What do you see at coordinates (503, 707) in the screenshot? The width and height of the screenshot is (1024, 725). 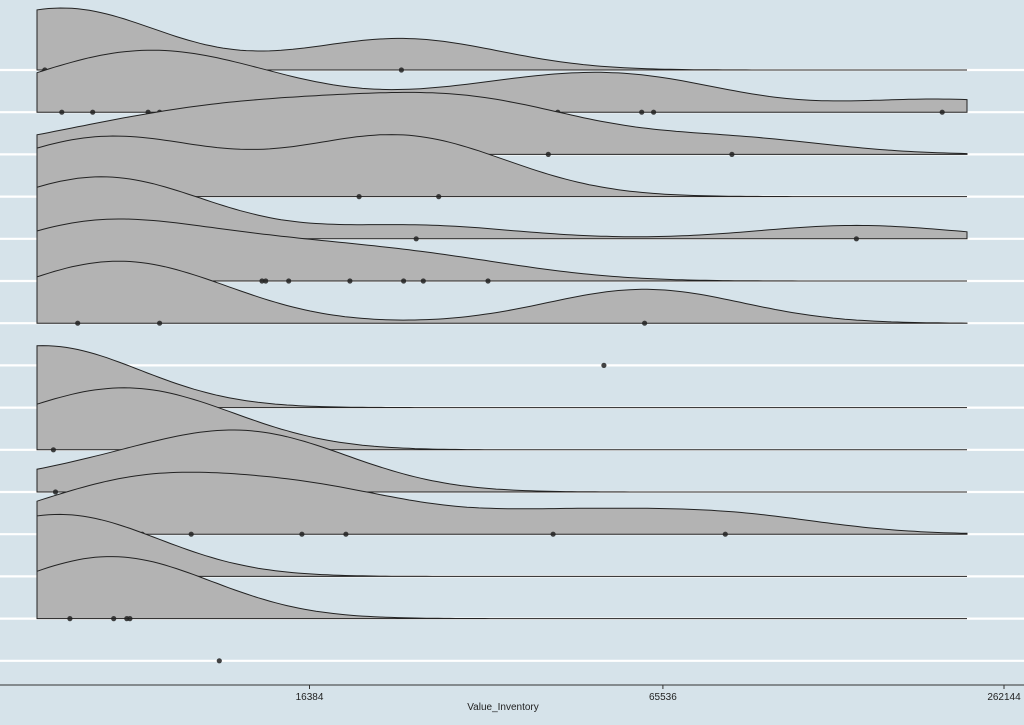 I see `x-axis-title: Value_Inventory` at bounding box center [503, 707].